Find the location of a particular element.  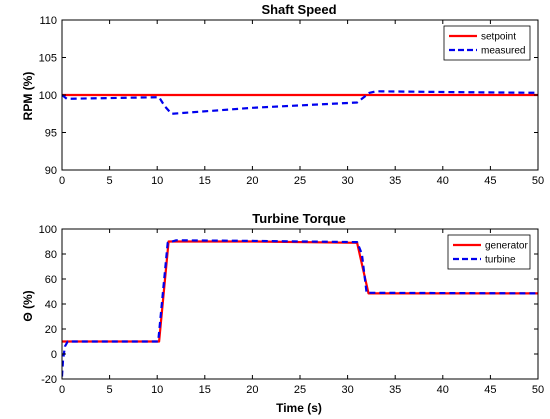

y-tick-label: 20 is located at coordinates (51, 330).